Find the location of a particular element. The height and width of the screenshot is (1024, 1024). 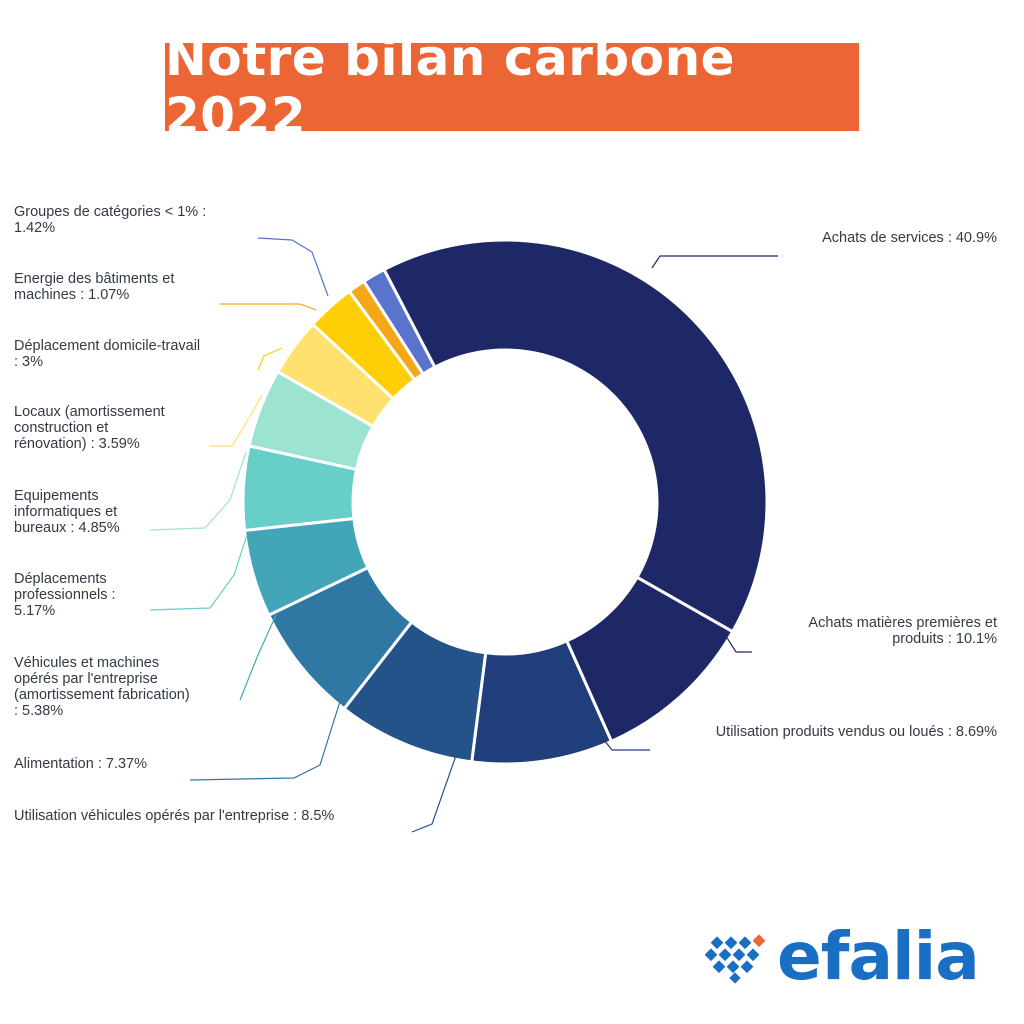

efalia-logo: efalia is located at coordinates (849, 956).